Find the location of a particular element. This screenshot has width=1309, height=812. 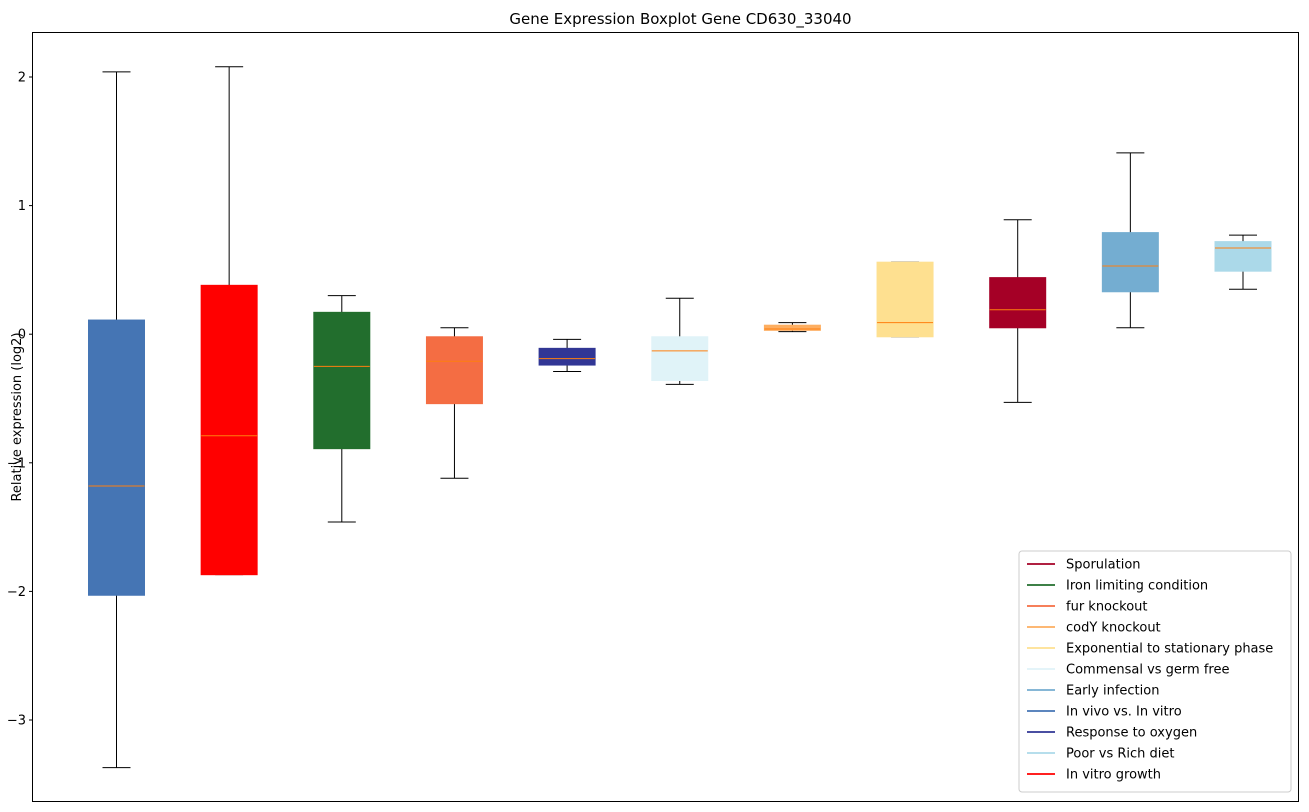

legend-item: Iron limiting condition is located at coordinates (1117, 586).